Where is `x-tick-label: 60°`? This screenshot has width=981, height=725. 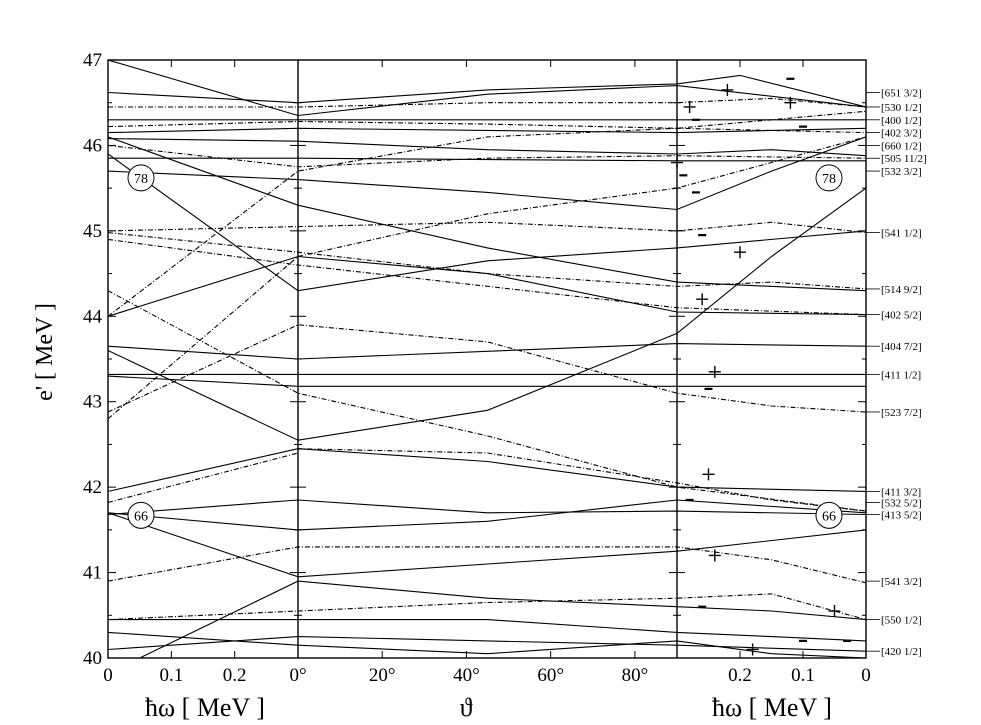
x-tick-label: 60° is located at coordinates (550, 675).